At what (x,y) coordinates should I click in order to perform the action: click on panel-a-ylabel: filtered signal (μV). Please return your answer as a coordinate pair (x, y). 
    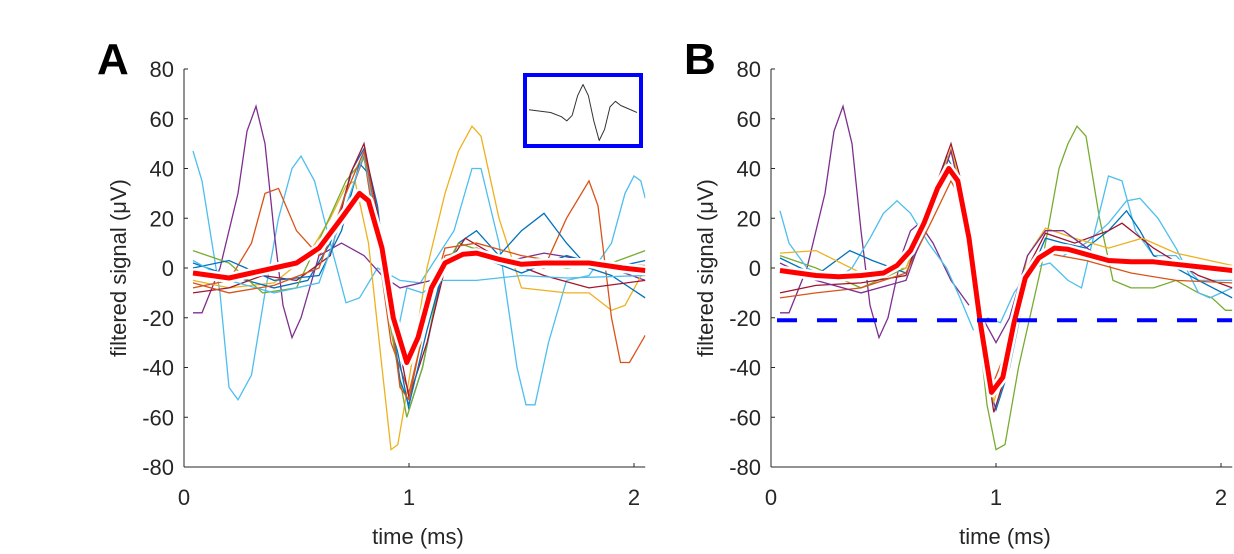
    Looking at the image, I should click on (118, 268).